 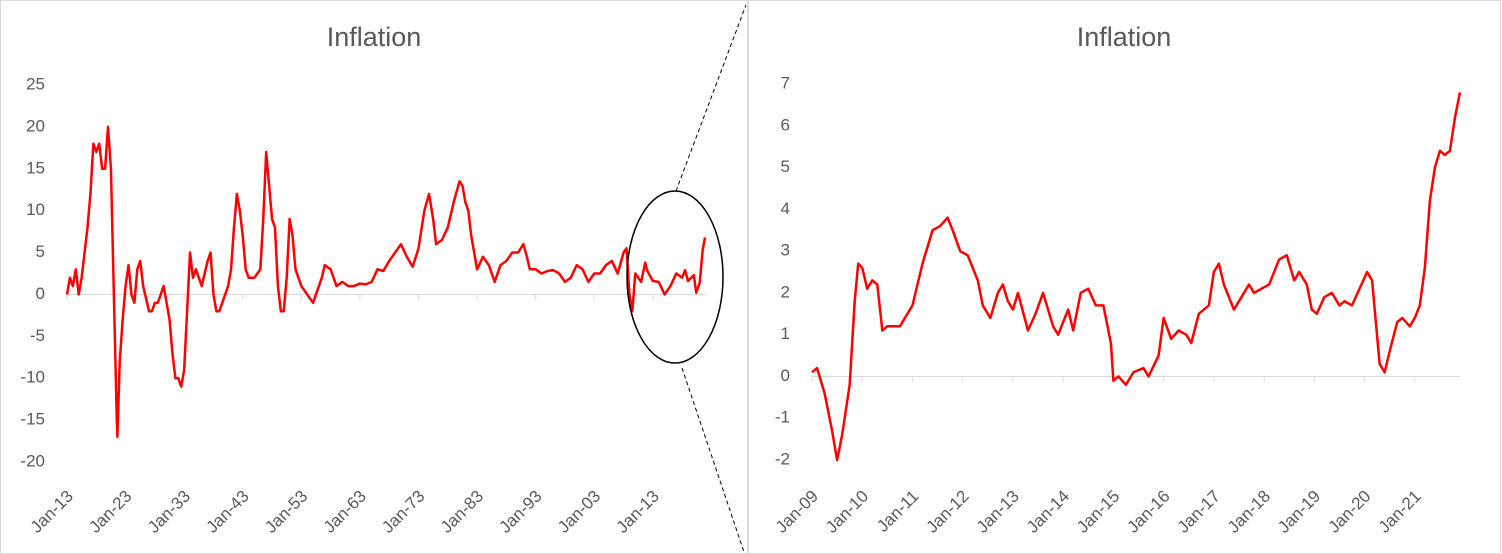 What do you see at coordinates (785, 250) in the screenshot?
I see `y-tick-label: 3` at bounding box center [785, 250].